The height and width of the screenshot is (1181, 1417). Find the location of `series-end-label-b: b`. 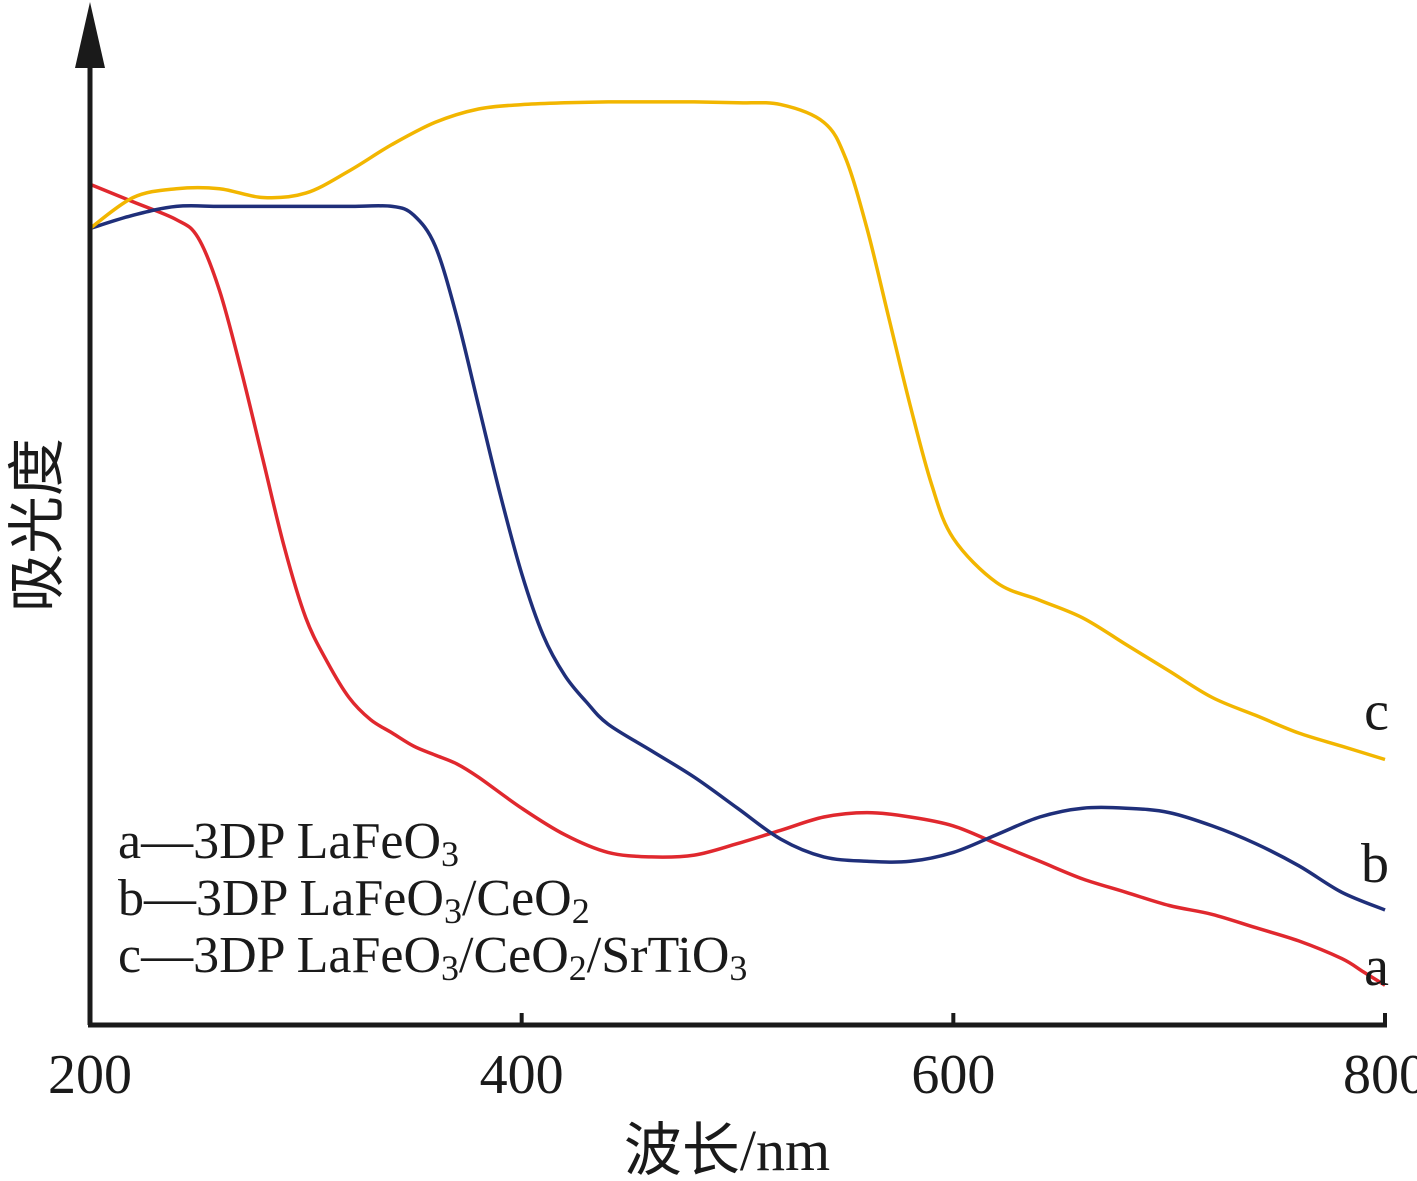

series-end-label-b: b is located at coordinates (1375, 864).